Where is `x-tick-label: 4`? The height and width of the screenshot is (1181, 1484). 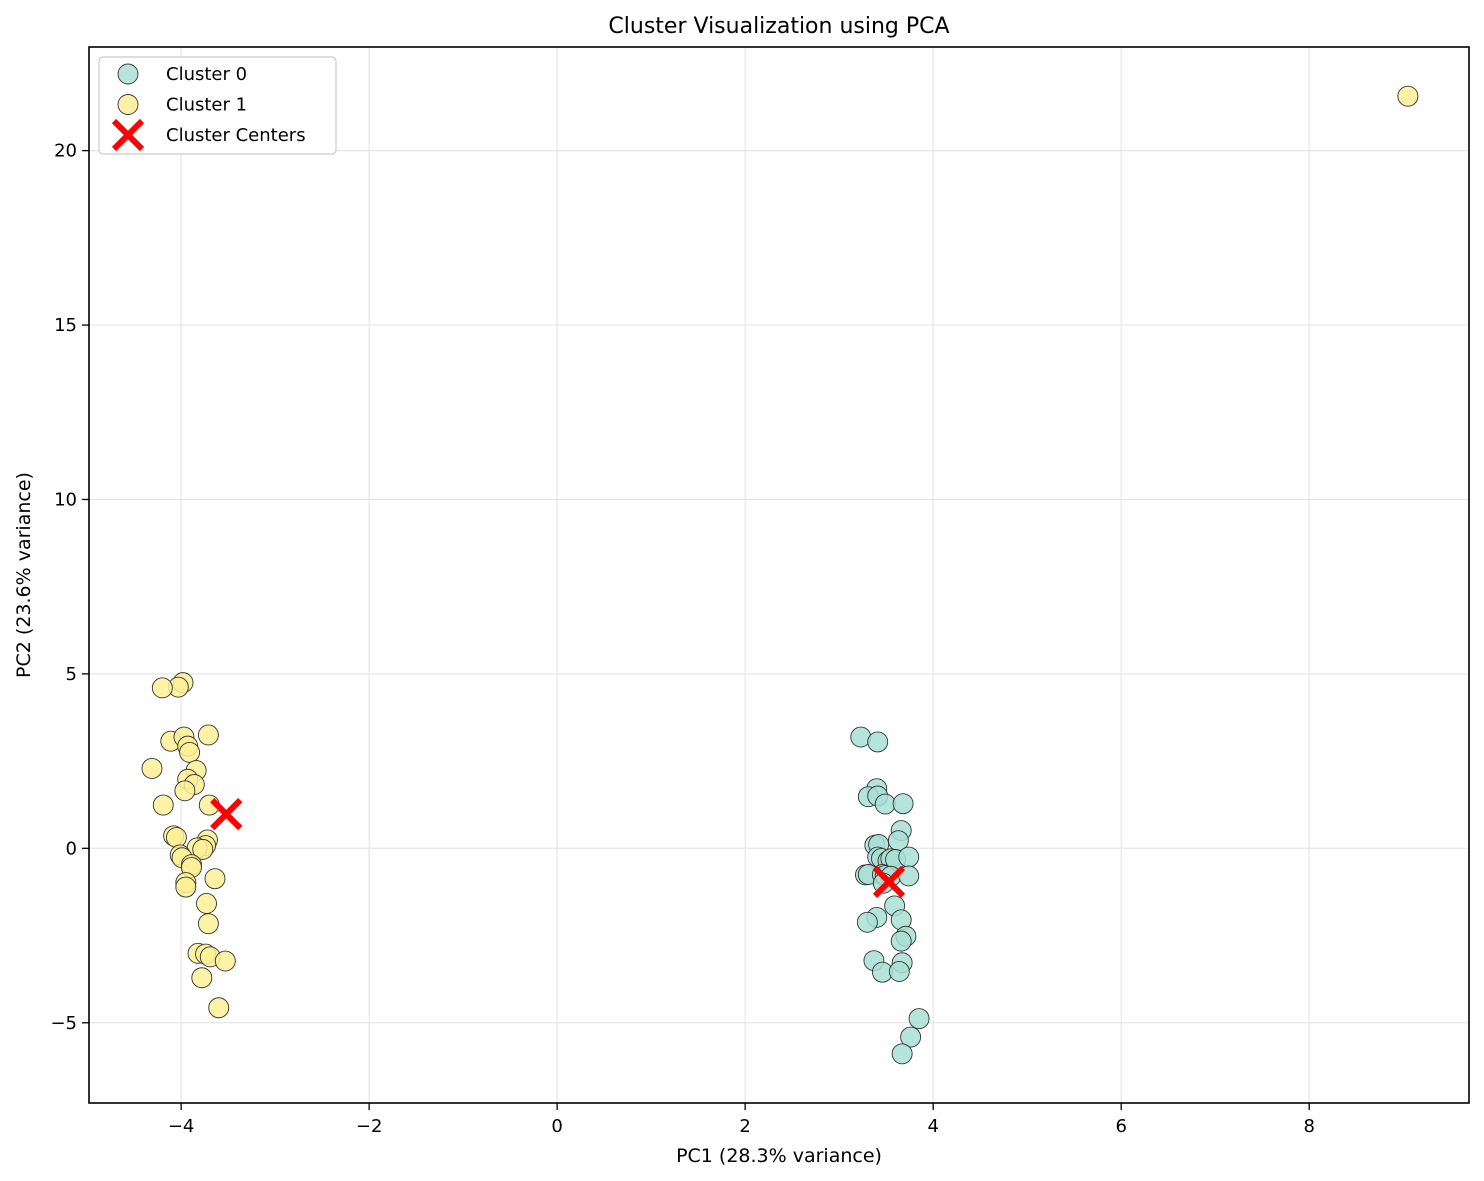
x-tick-label: 4 is located at coordinates (932, 1126).